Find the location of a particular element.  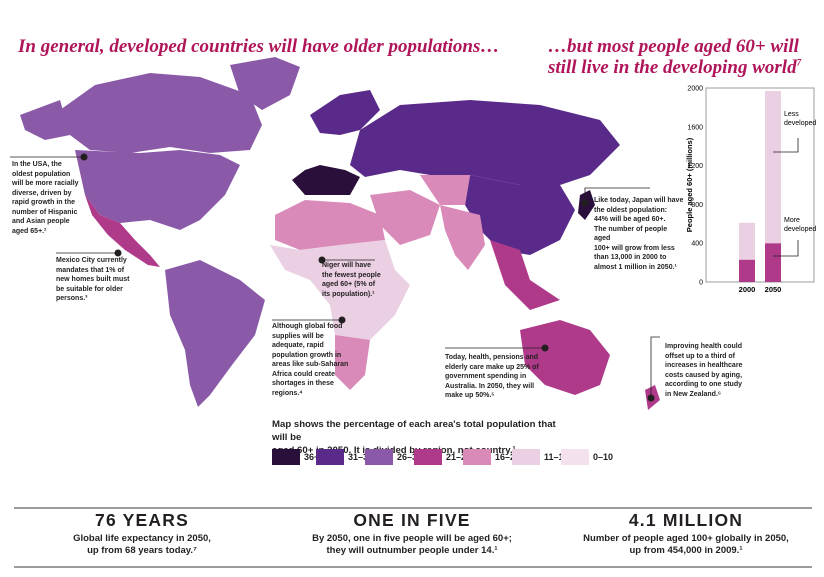

region-europe-west is located at coordinates (326, 180).